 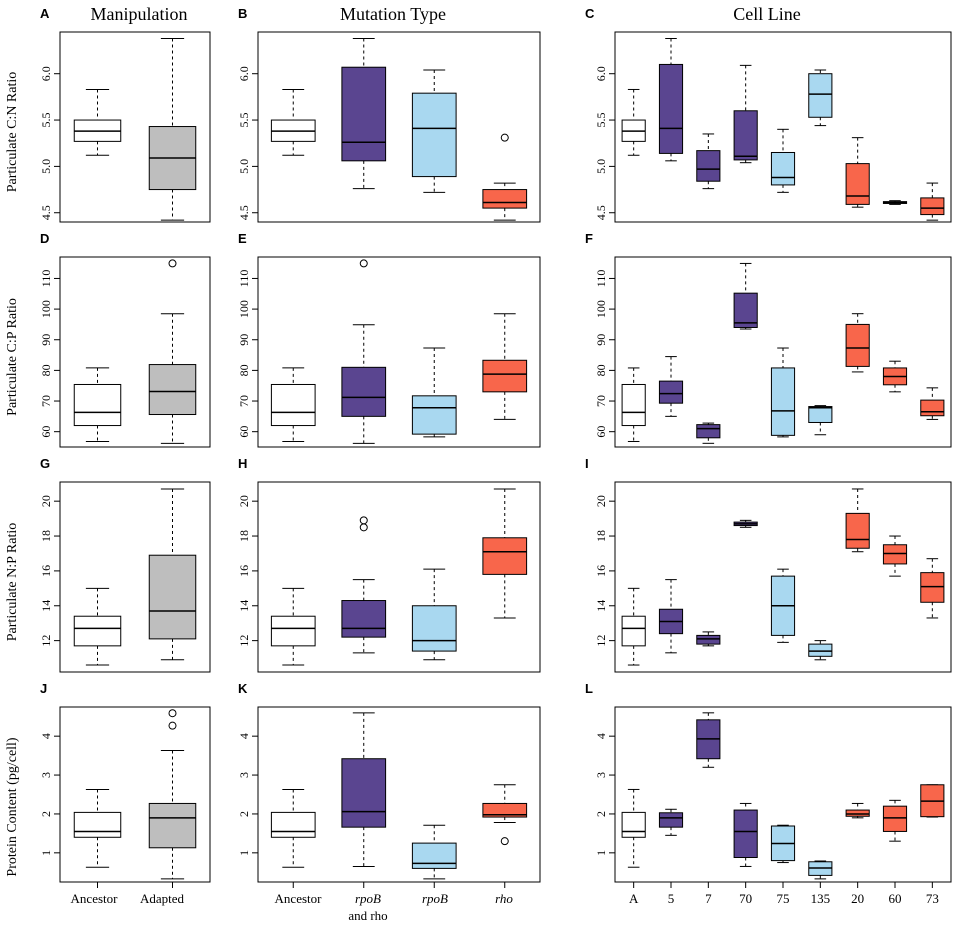 I want to click on ylabel-cn-ratio: Particulate C:N Ratio, so click(x=12, y=132).